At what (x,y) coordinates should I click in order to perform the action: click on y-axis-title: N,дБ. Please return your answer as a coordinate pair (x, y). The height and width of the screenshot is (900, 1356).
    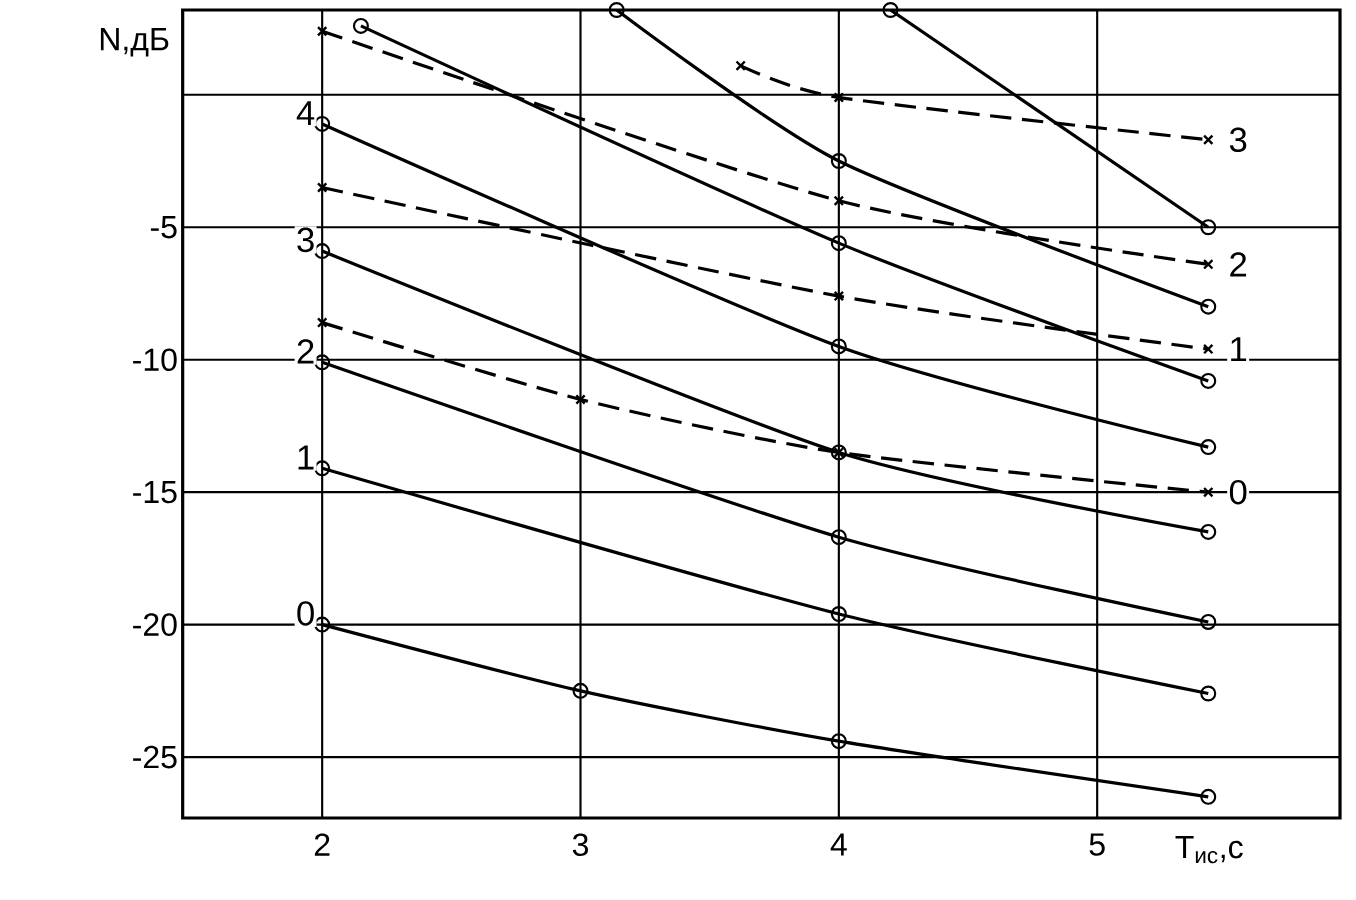
    Looking at the image, I should click on (134, 42).